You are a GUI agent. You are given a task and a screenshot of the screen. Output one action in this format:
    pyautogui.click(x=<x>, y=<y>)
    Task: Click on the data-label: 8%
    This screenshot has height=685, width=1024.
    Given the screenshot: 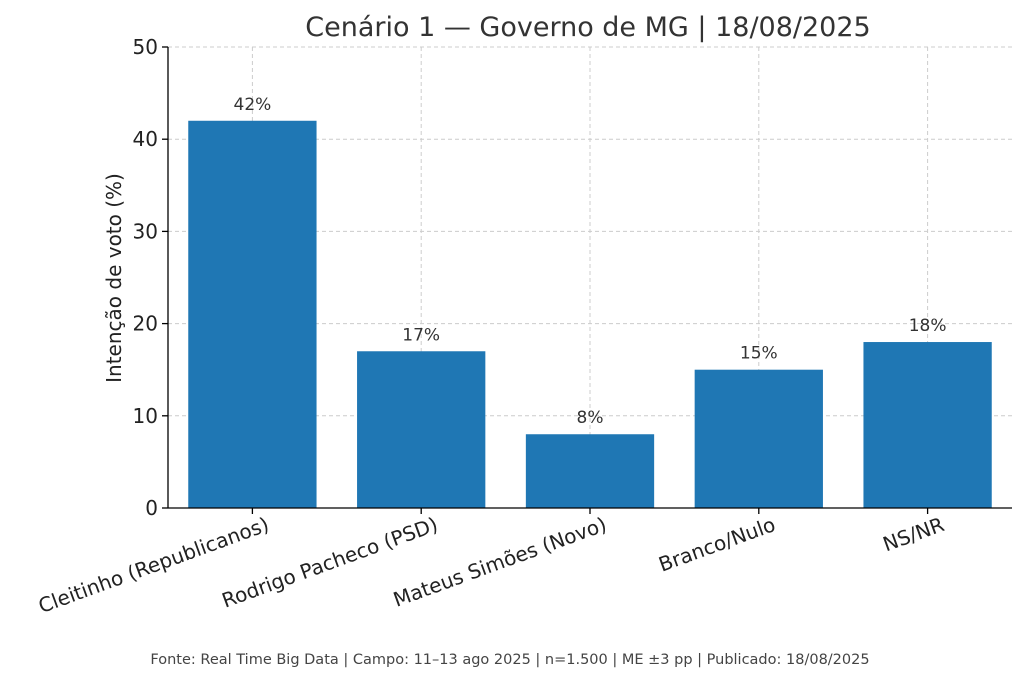 What is the action you would take?
    pyautogui.click(x=590, y=418)
    